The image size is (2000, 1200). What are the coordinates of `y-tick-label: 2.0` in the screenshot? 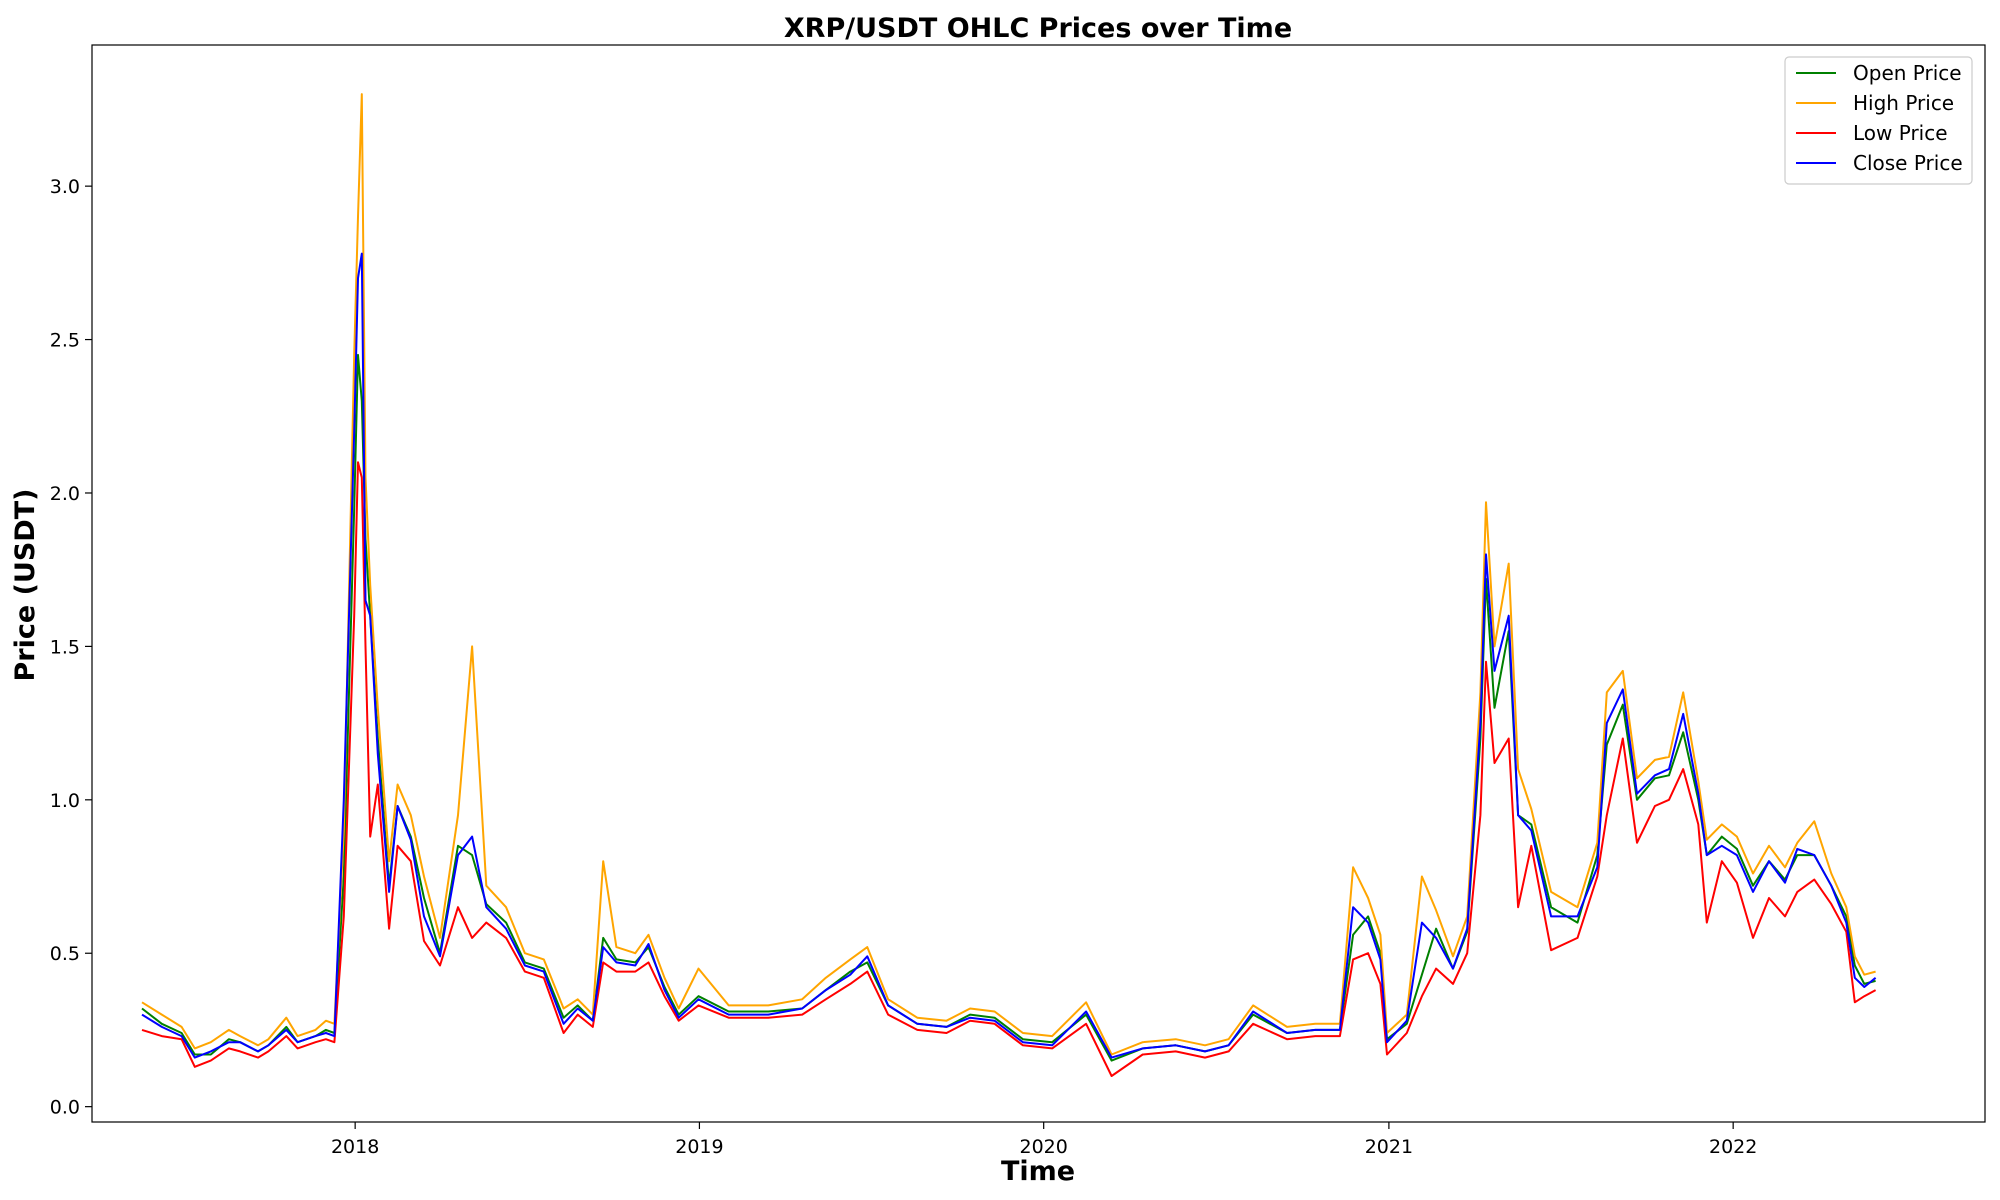 It's located at (65, 494).